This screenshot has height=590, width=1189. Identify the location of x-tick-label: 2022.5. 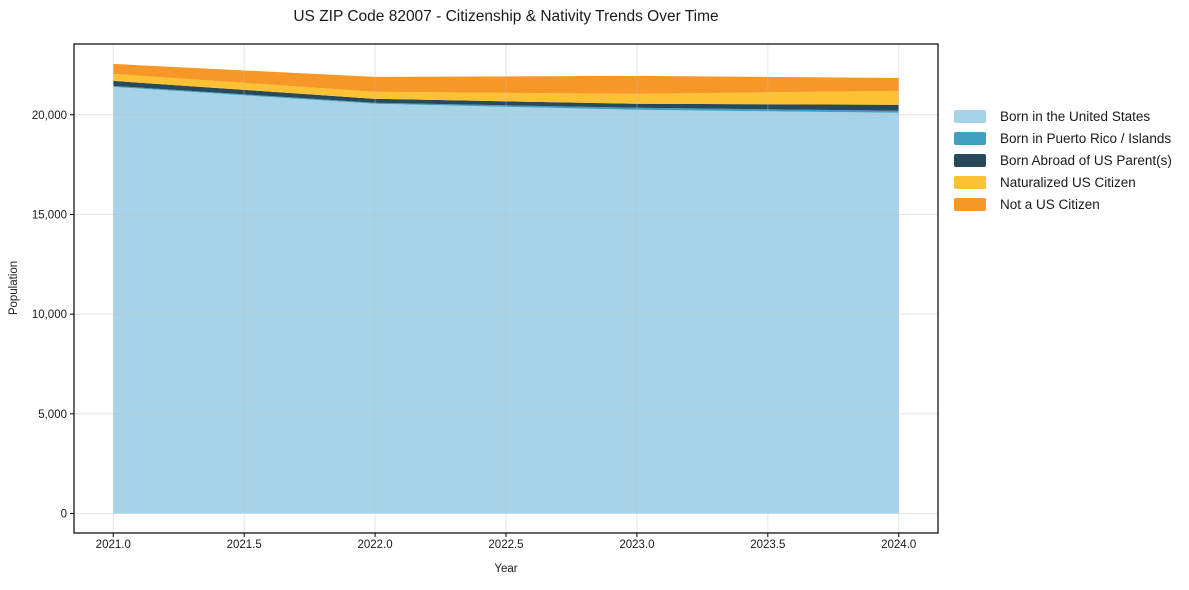
(505, 545).